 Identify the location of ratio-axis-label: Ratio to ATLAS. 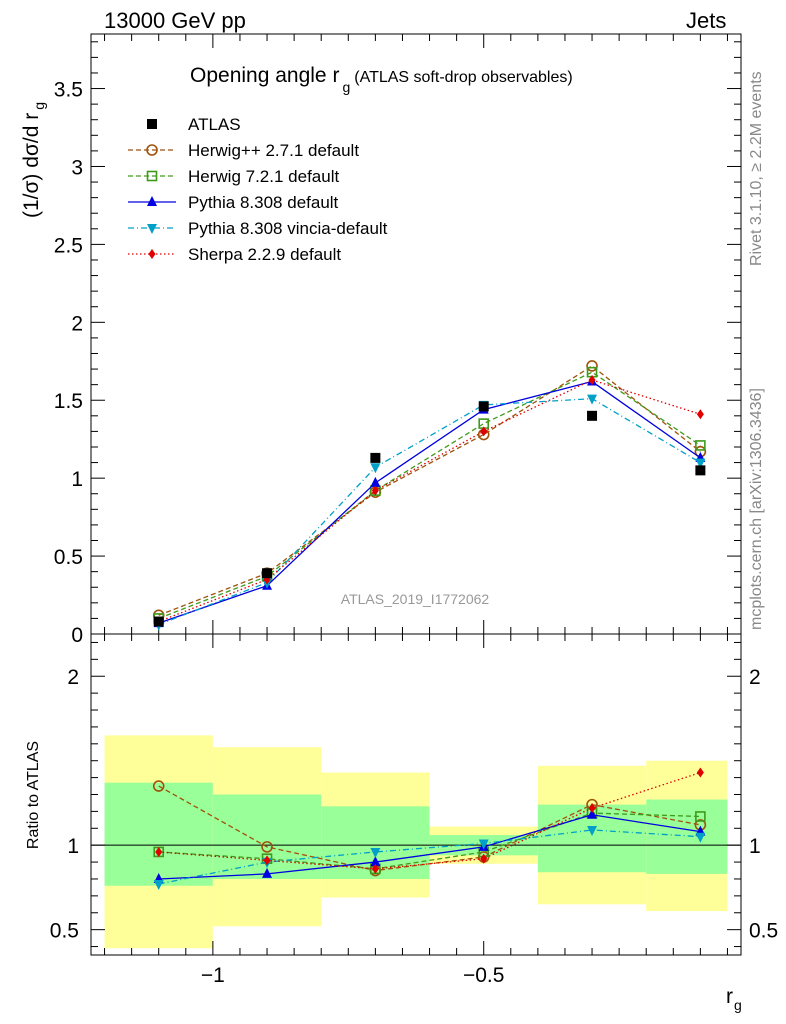
(33, 795).